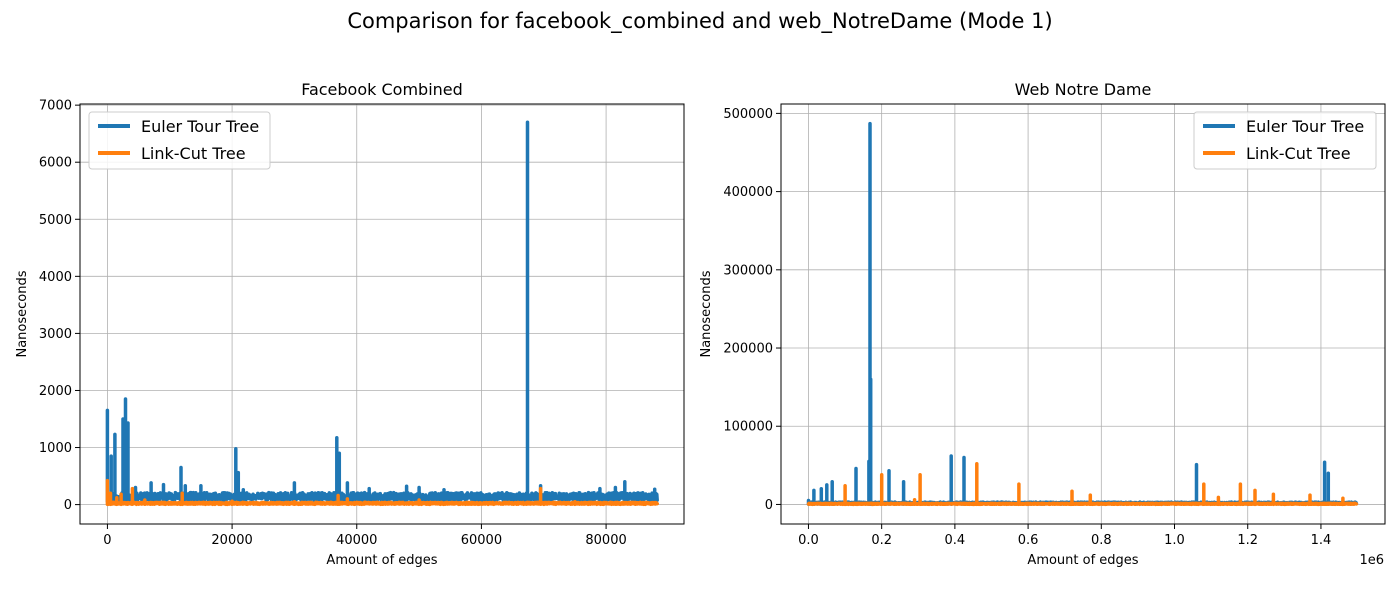 The height and width of the screenshot is (604, 1400). I want to click on x-tick-label: 40000, so click(356, 540).